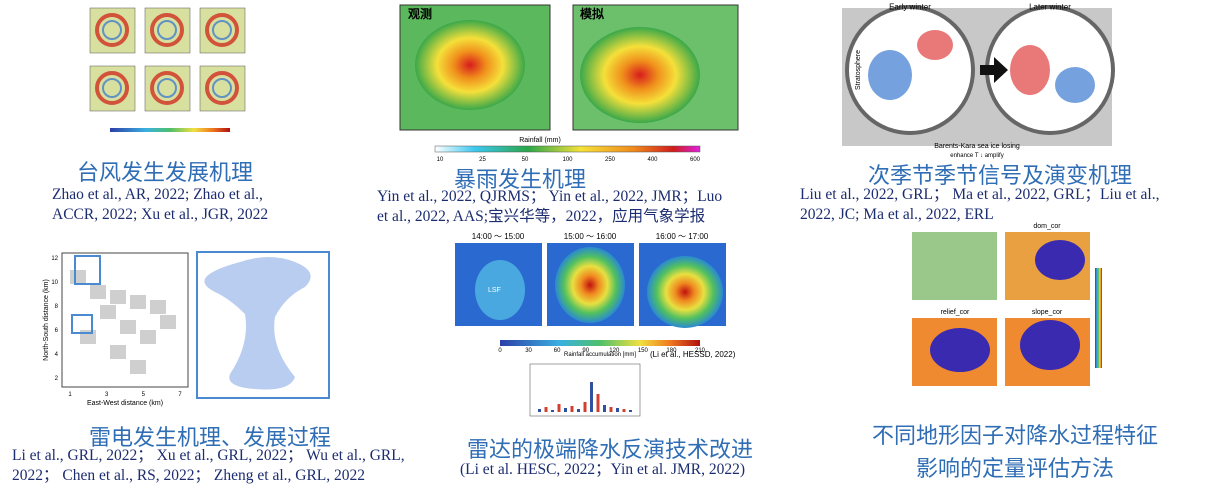  Describe the element at coordinates (977, 146) in the screenshot. I see `caption: Barents-Kara sea ice losing` at that location.